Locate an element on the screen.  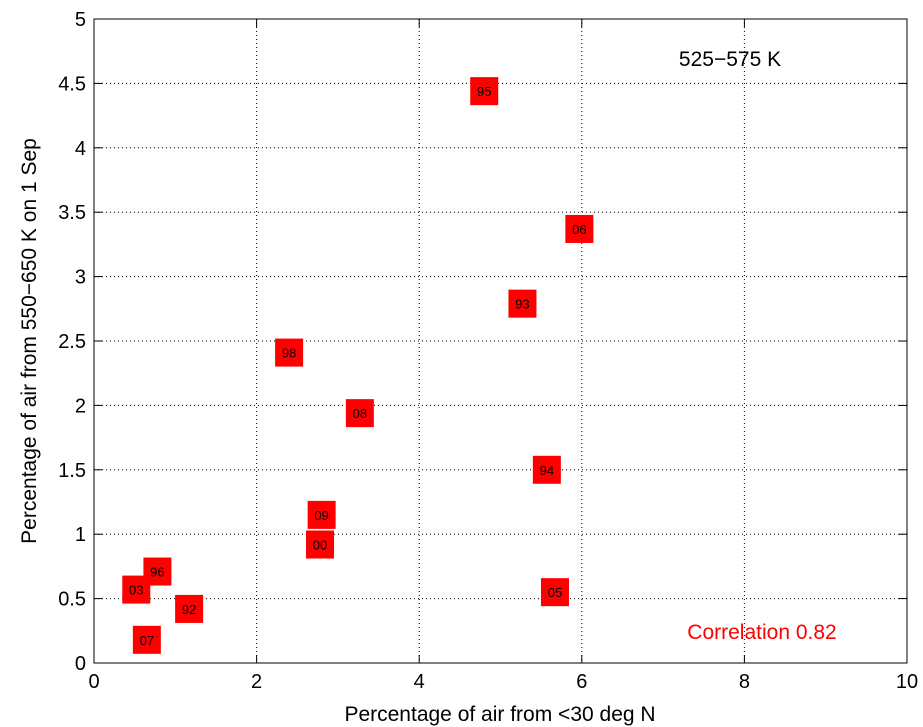
annotation-correlation: Correlation 0.82 is located at coordinates (761, 632).